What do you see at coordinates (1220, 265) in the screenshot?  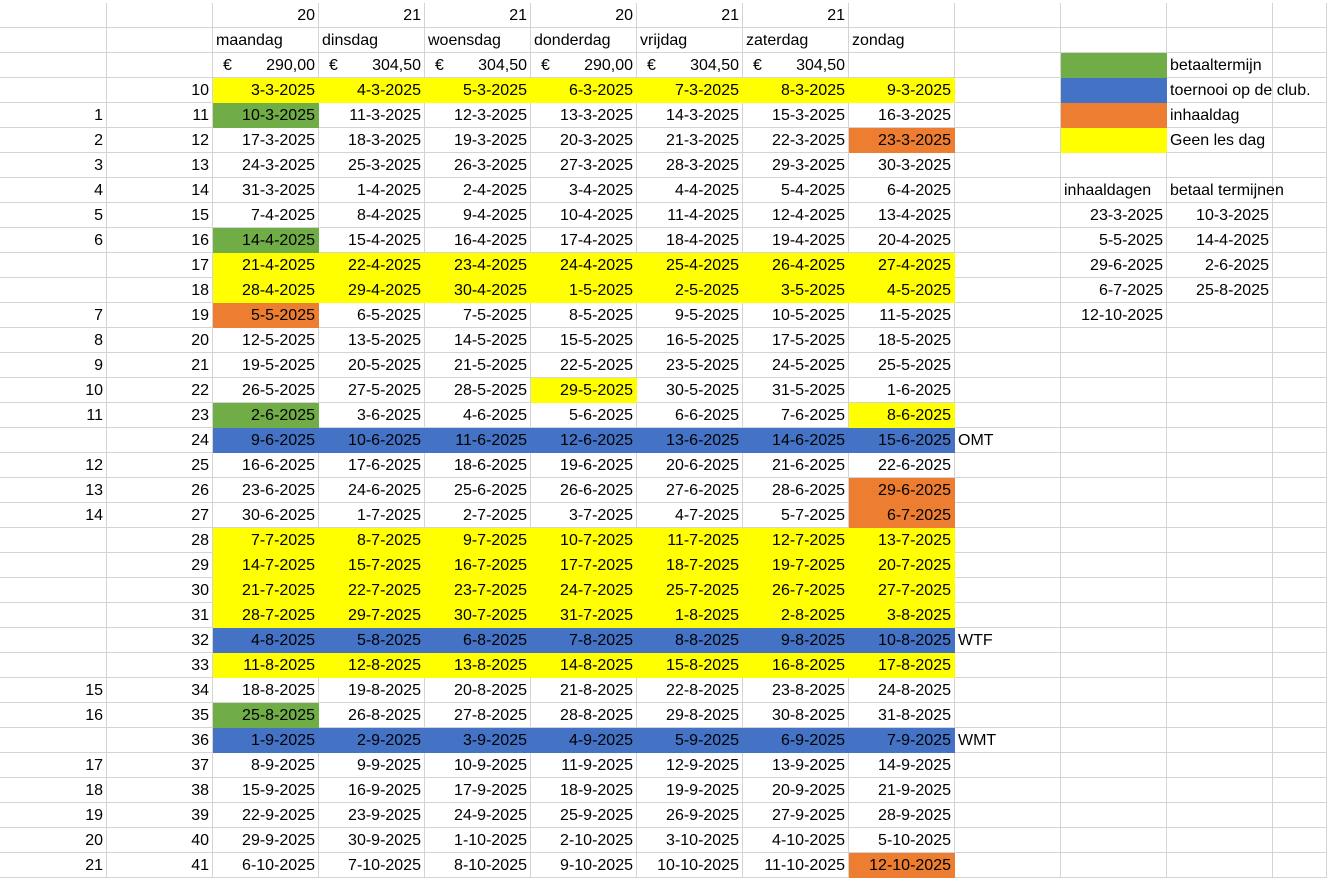 I see `betaal-termijn-cell: 2-6-2025` at bounding box center [1220, 265].